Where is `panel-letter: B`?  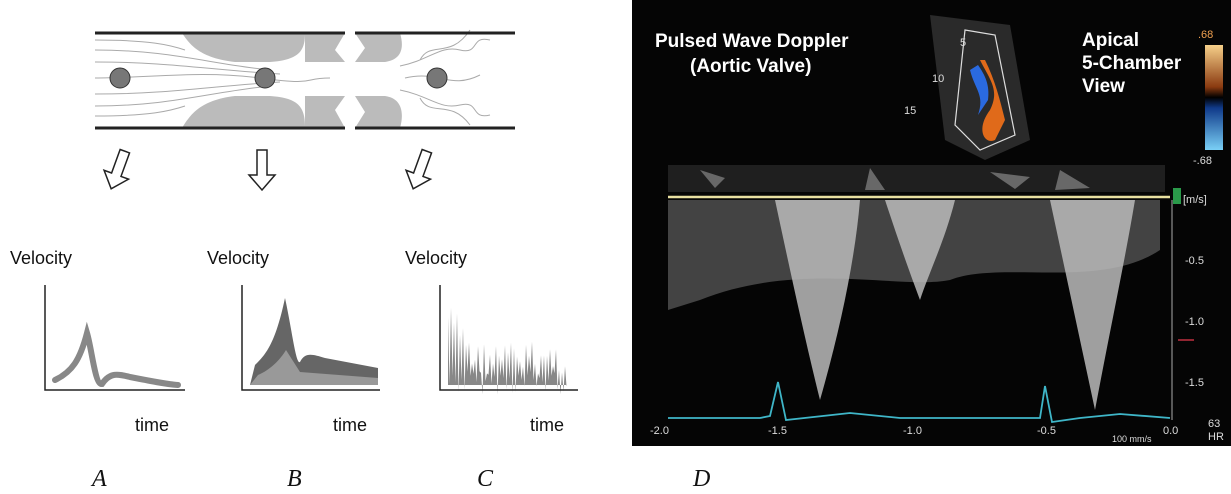
panel-letter: B is located at coordinates (294, 479).